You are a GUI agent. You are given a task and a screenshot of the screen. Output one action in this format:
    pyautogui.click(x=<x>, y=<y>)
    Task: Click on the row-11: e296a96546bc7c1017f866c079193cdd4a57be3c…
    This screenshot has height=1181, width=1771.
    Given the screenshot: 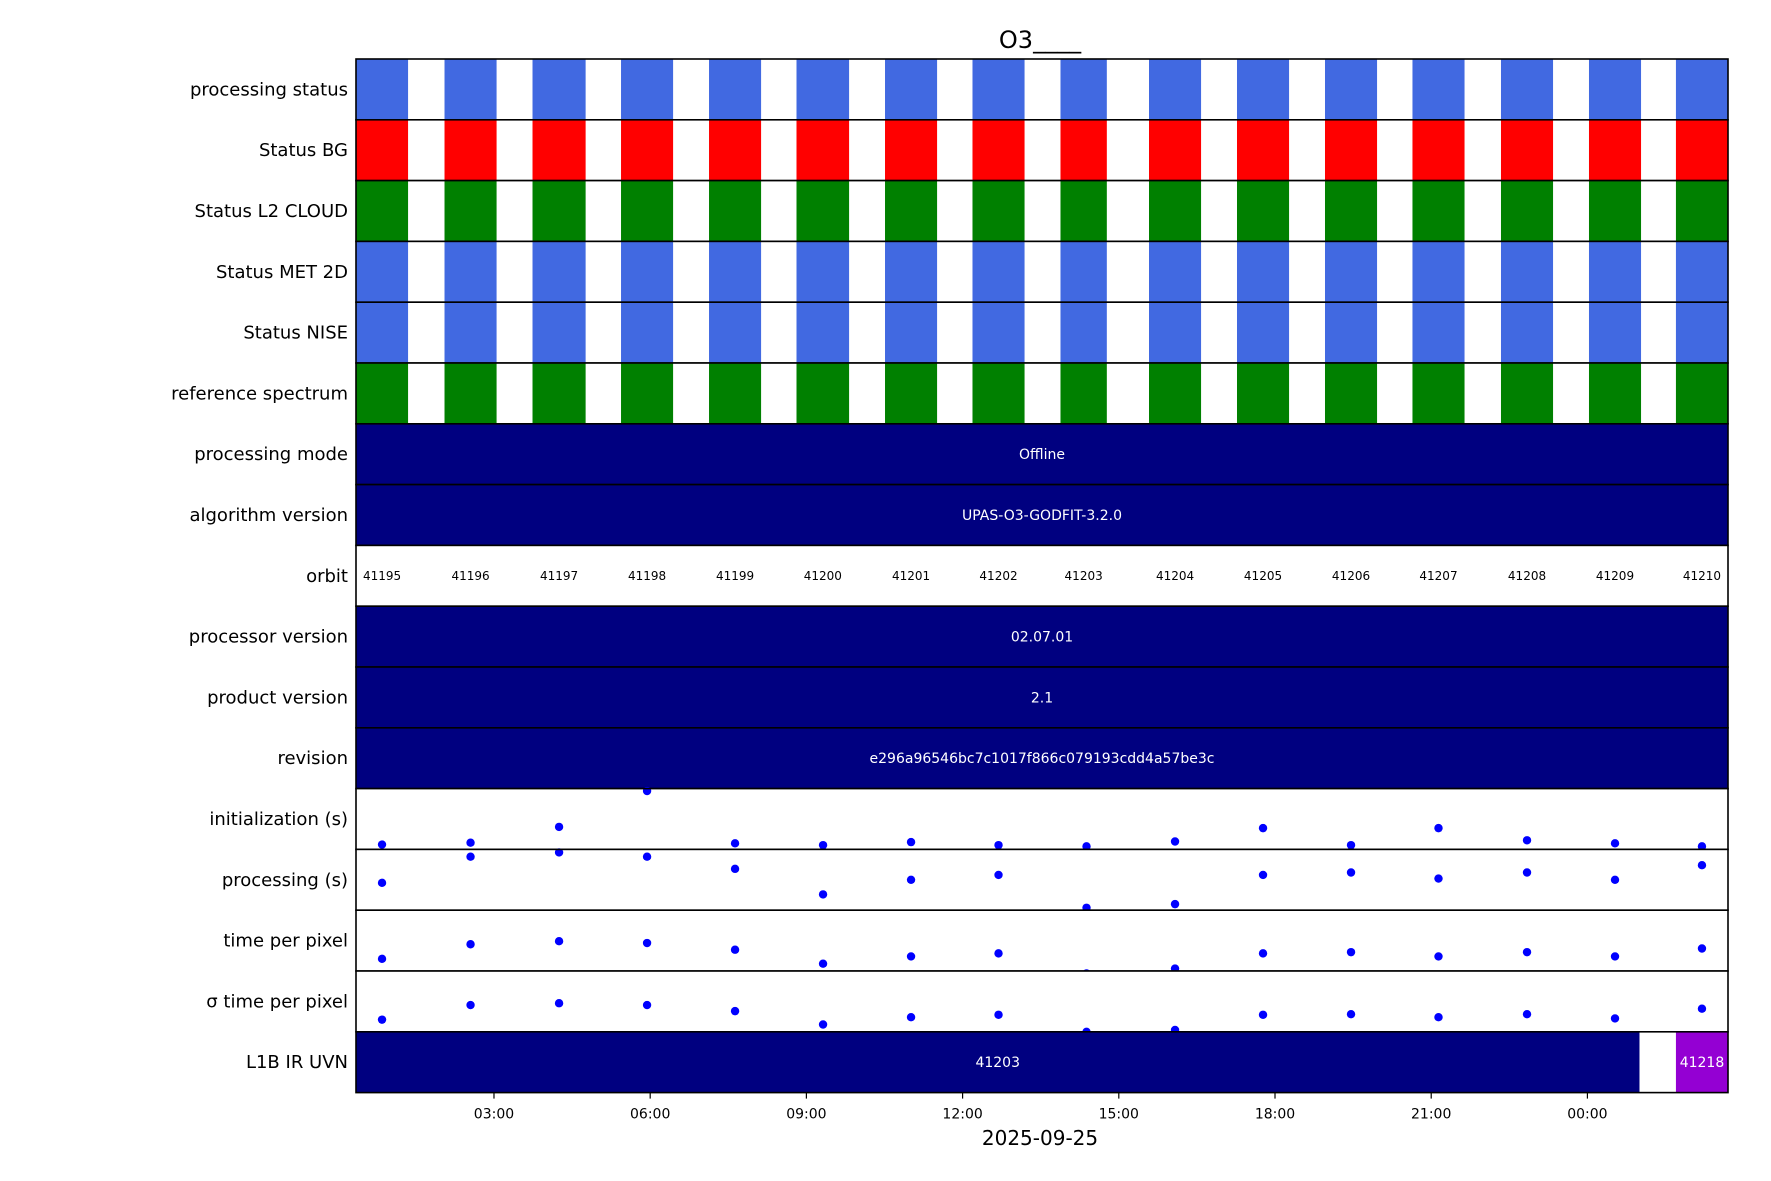 What is the action you would take?
    pyautogui.click(x=1003, y=758)
    